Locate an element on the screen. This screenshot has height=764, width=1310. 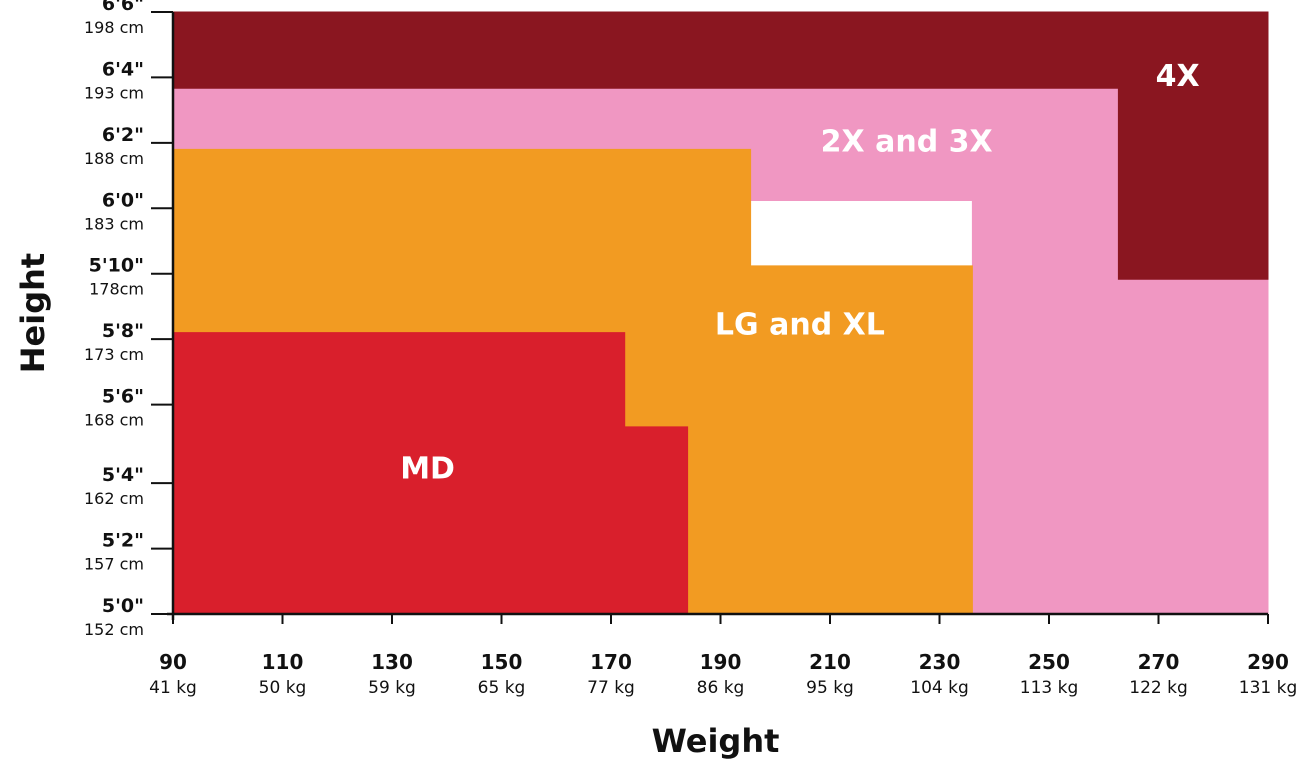
x-tick-sublabel: 59 kg is located at coordinates (392, 688).